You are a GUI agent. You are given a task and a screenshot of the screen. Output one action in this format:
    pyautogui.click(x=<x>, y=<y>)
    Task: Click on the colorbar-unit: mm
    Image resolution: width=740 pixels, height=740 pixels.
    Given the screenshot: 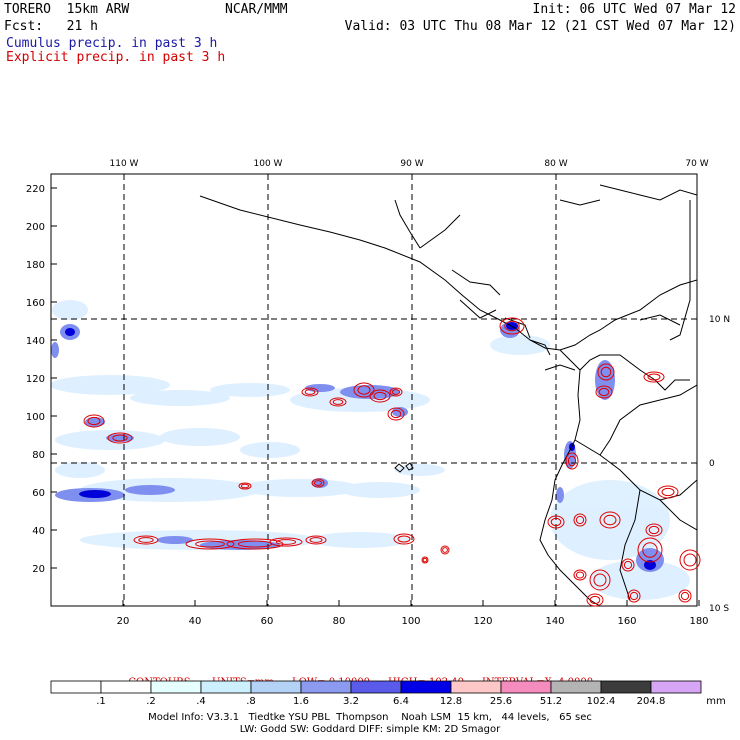 What is the action you would take?
    pyautogui.click(x=716, y=701)
    